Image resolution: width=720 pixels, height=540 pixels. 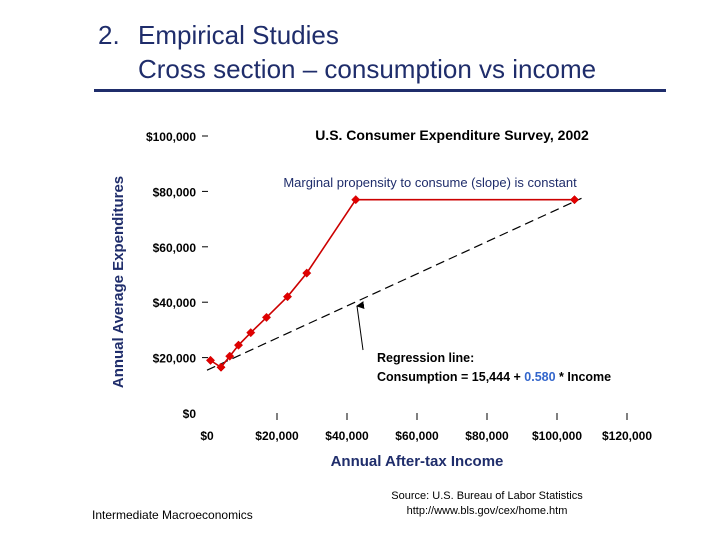 What do you see at coordinates (417, 436) in the screenshot?
I see `x-tick-label: $60,000` at bounding box center [417, 436].